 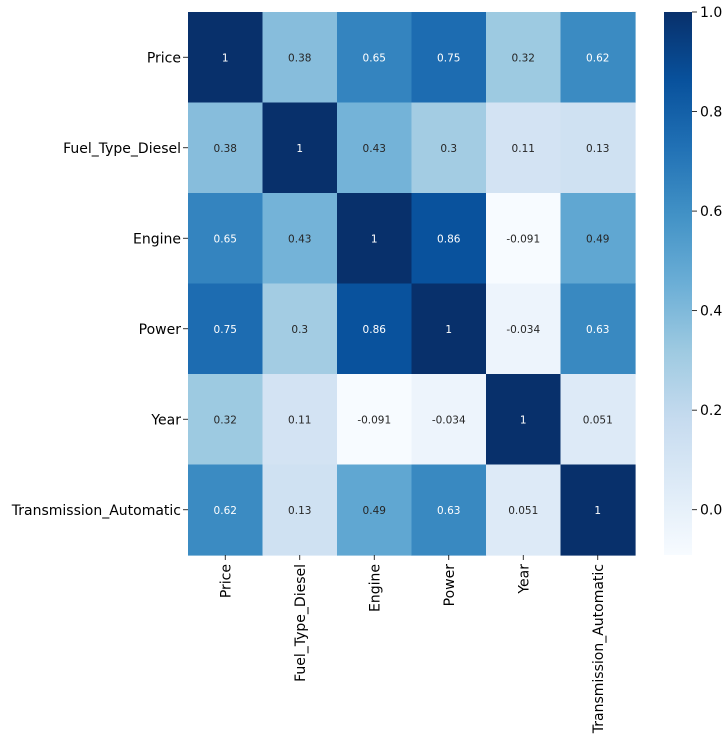 I want to click on colorbar-tick-label: 0.2, so click(x=711, y=411).